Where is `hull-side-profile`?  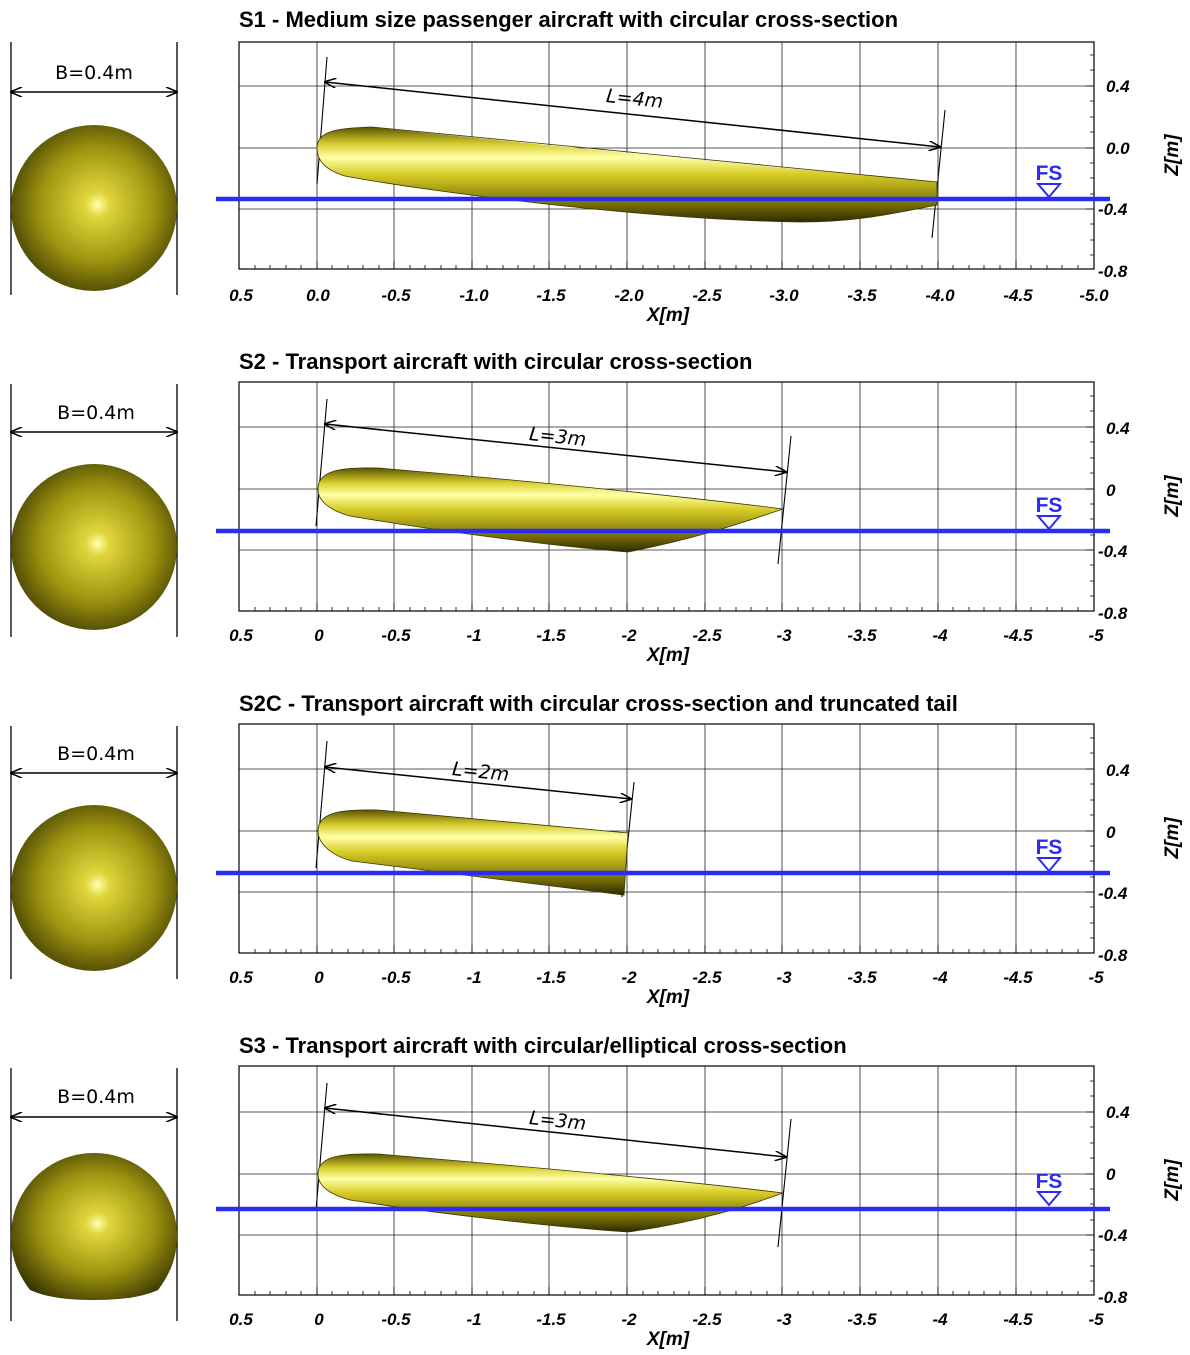
hull-side-profile is located at coordinates (550, 1193).